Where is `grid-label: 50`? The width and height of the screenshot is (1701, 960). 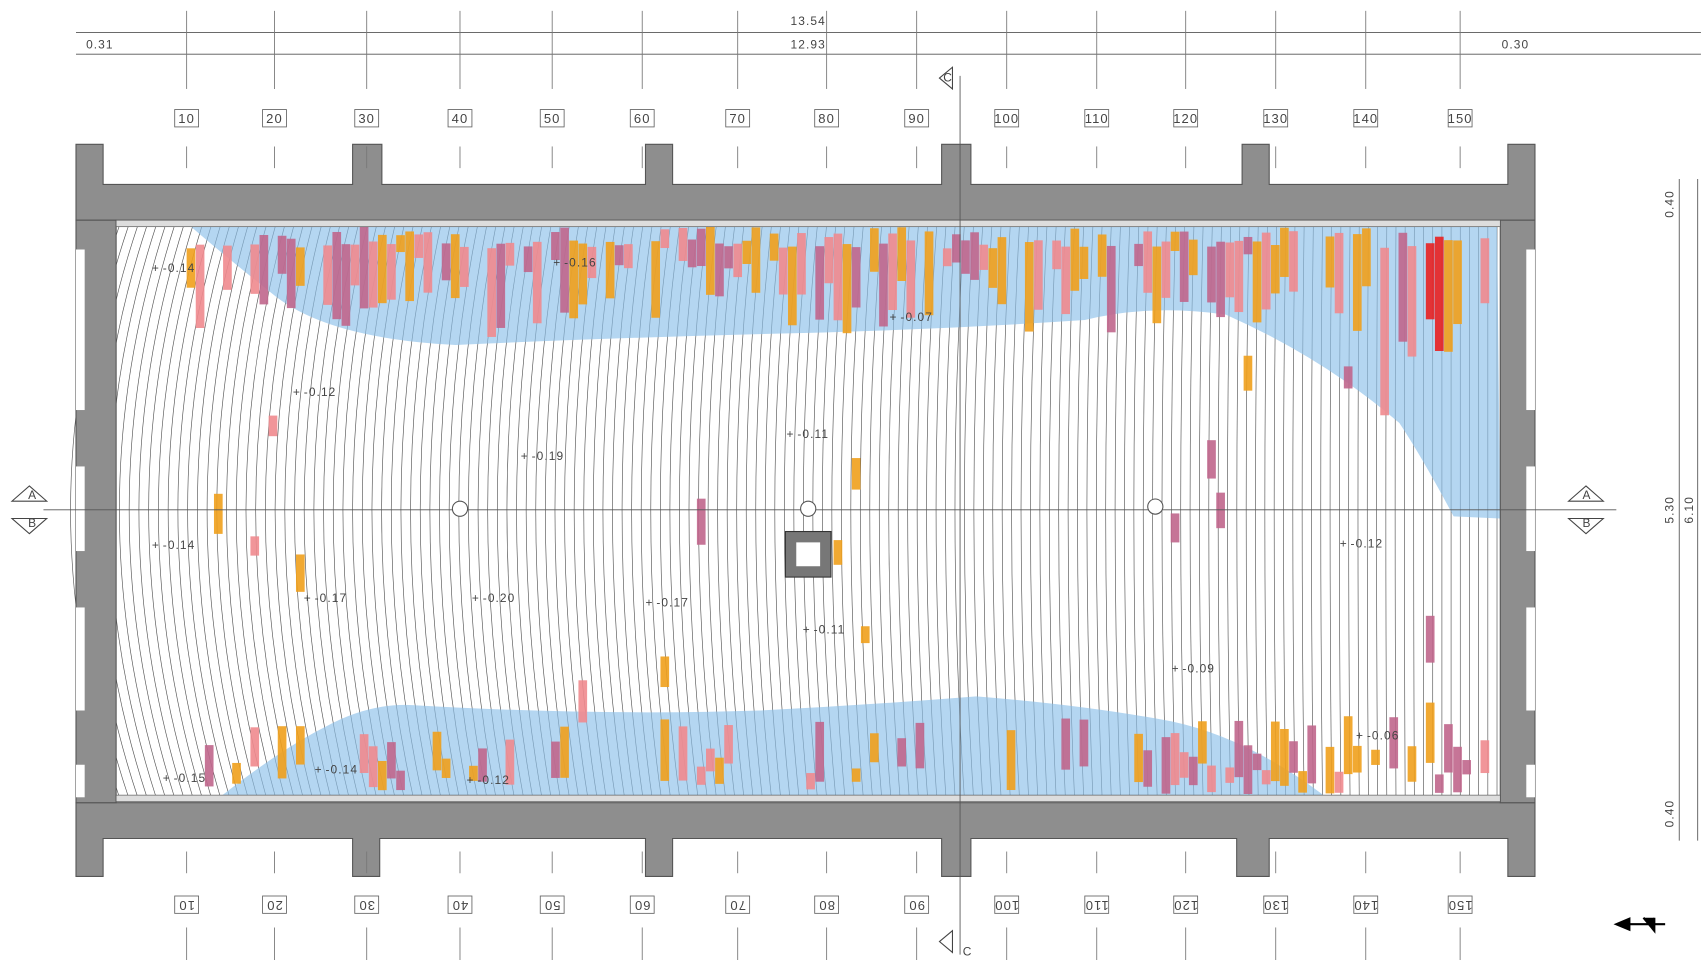
grid-label: 50 is located at coordinates (552, 118).